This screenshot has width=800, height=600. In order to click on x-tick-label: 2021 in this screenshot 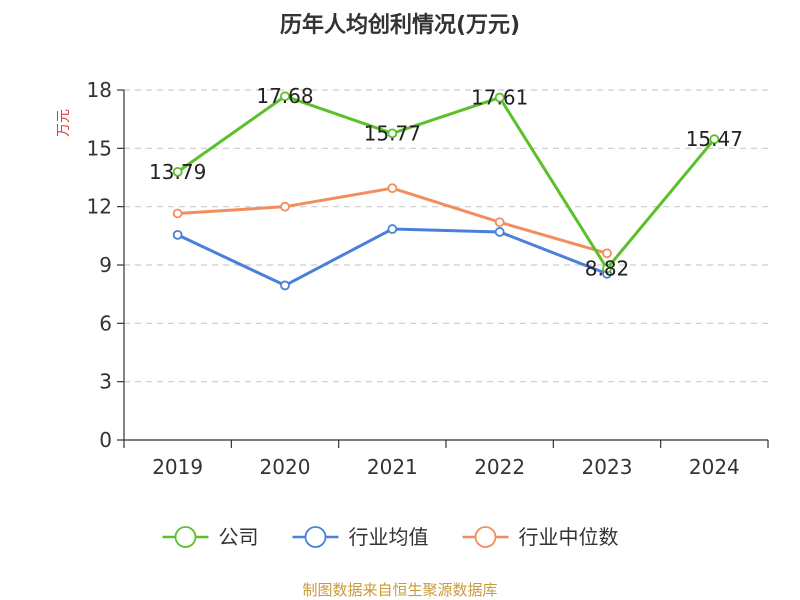, I will do `click(392, 467)`.